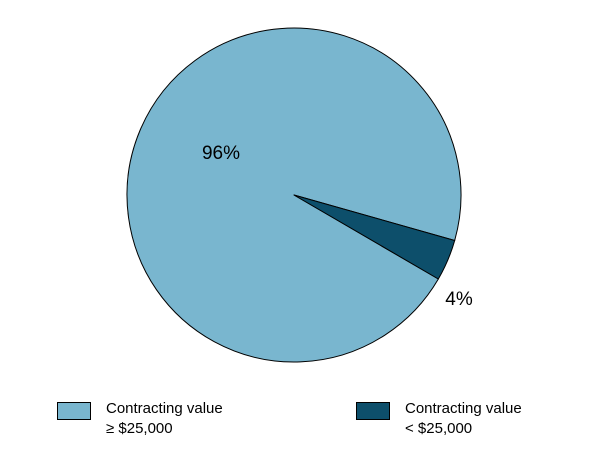 This screenshot has height=456, width=595. I want to click on legend-swatch-large, so click(74, 411).